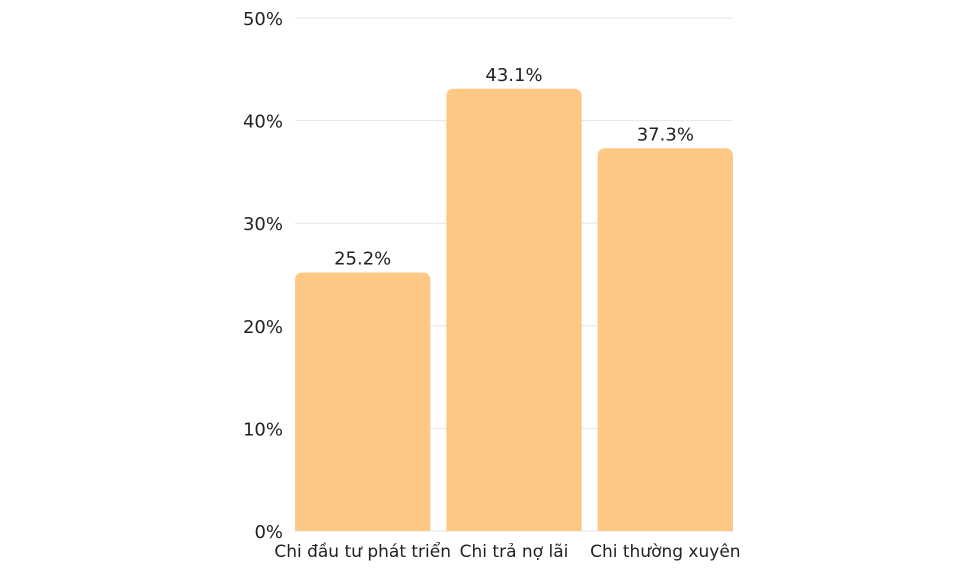 Image resolution: width=974 pixels, height=579 pixels. Describe the element at coordinates (665, 134) in the screenshot. I see `data-label: 37.3%` at that location.